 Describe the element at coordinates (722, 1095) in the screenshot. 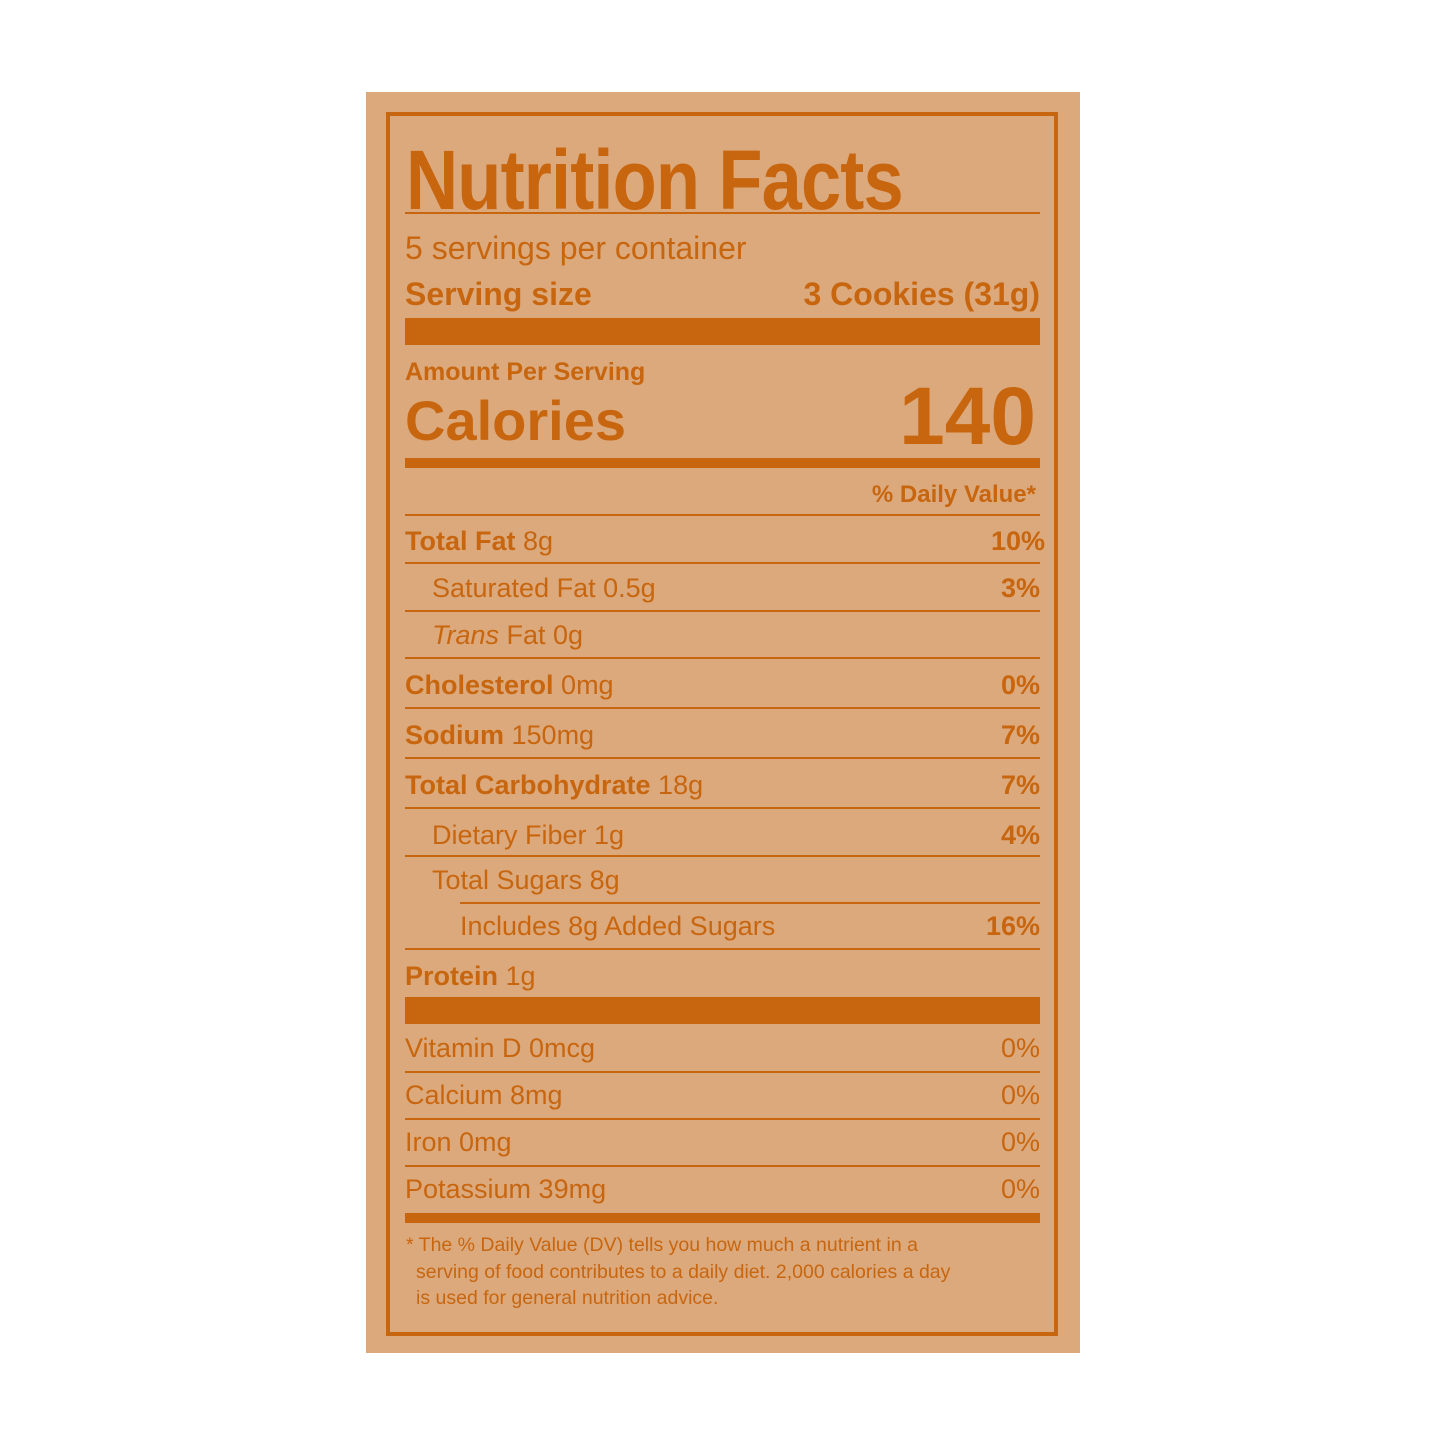

I see `vitamin-row-calcium: Calcium 8mg 0%` at that location.